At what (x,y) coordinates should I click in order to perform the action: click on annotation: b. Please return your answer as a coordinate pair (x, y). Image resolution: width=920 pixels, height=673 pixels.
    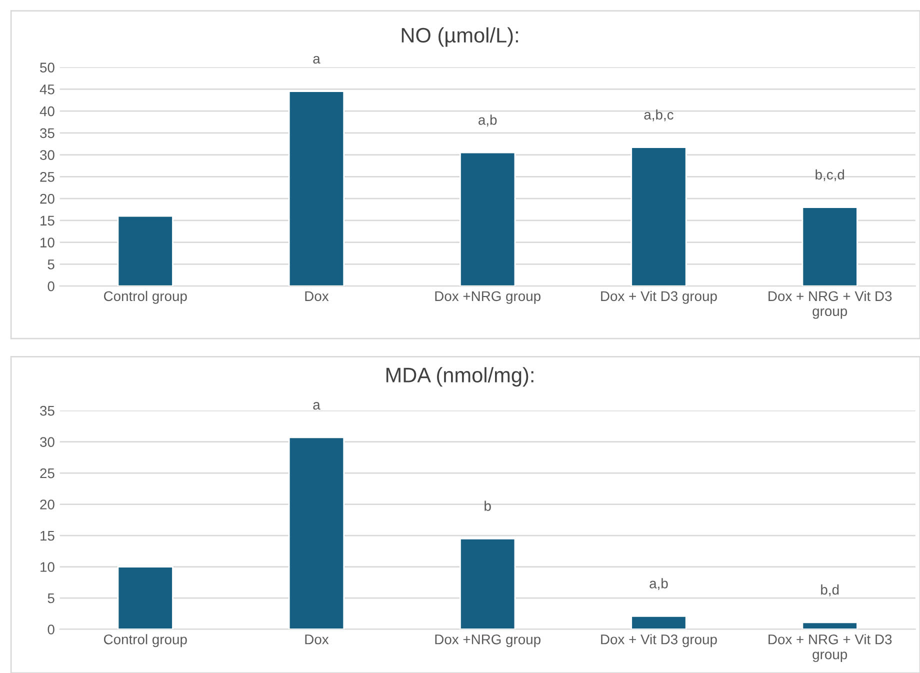
    Looking at the image, I should click on (487, 505).